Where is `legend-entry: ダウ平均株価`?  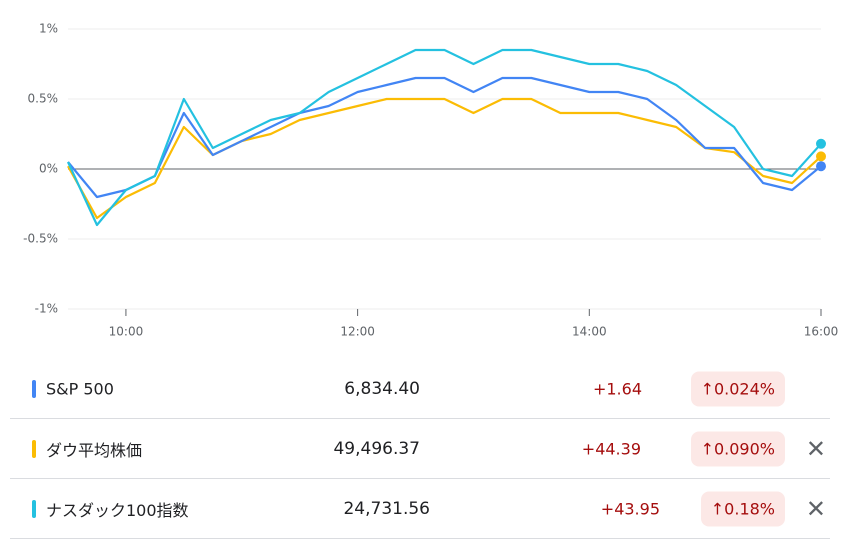 legend-entry: ダウ平均株価 is located at coordinates (94, 450).